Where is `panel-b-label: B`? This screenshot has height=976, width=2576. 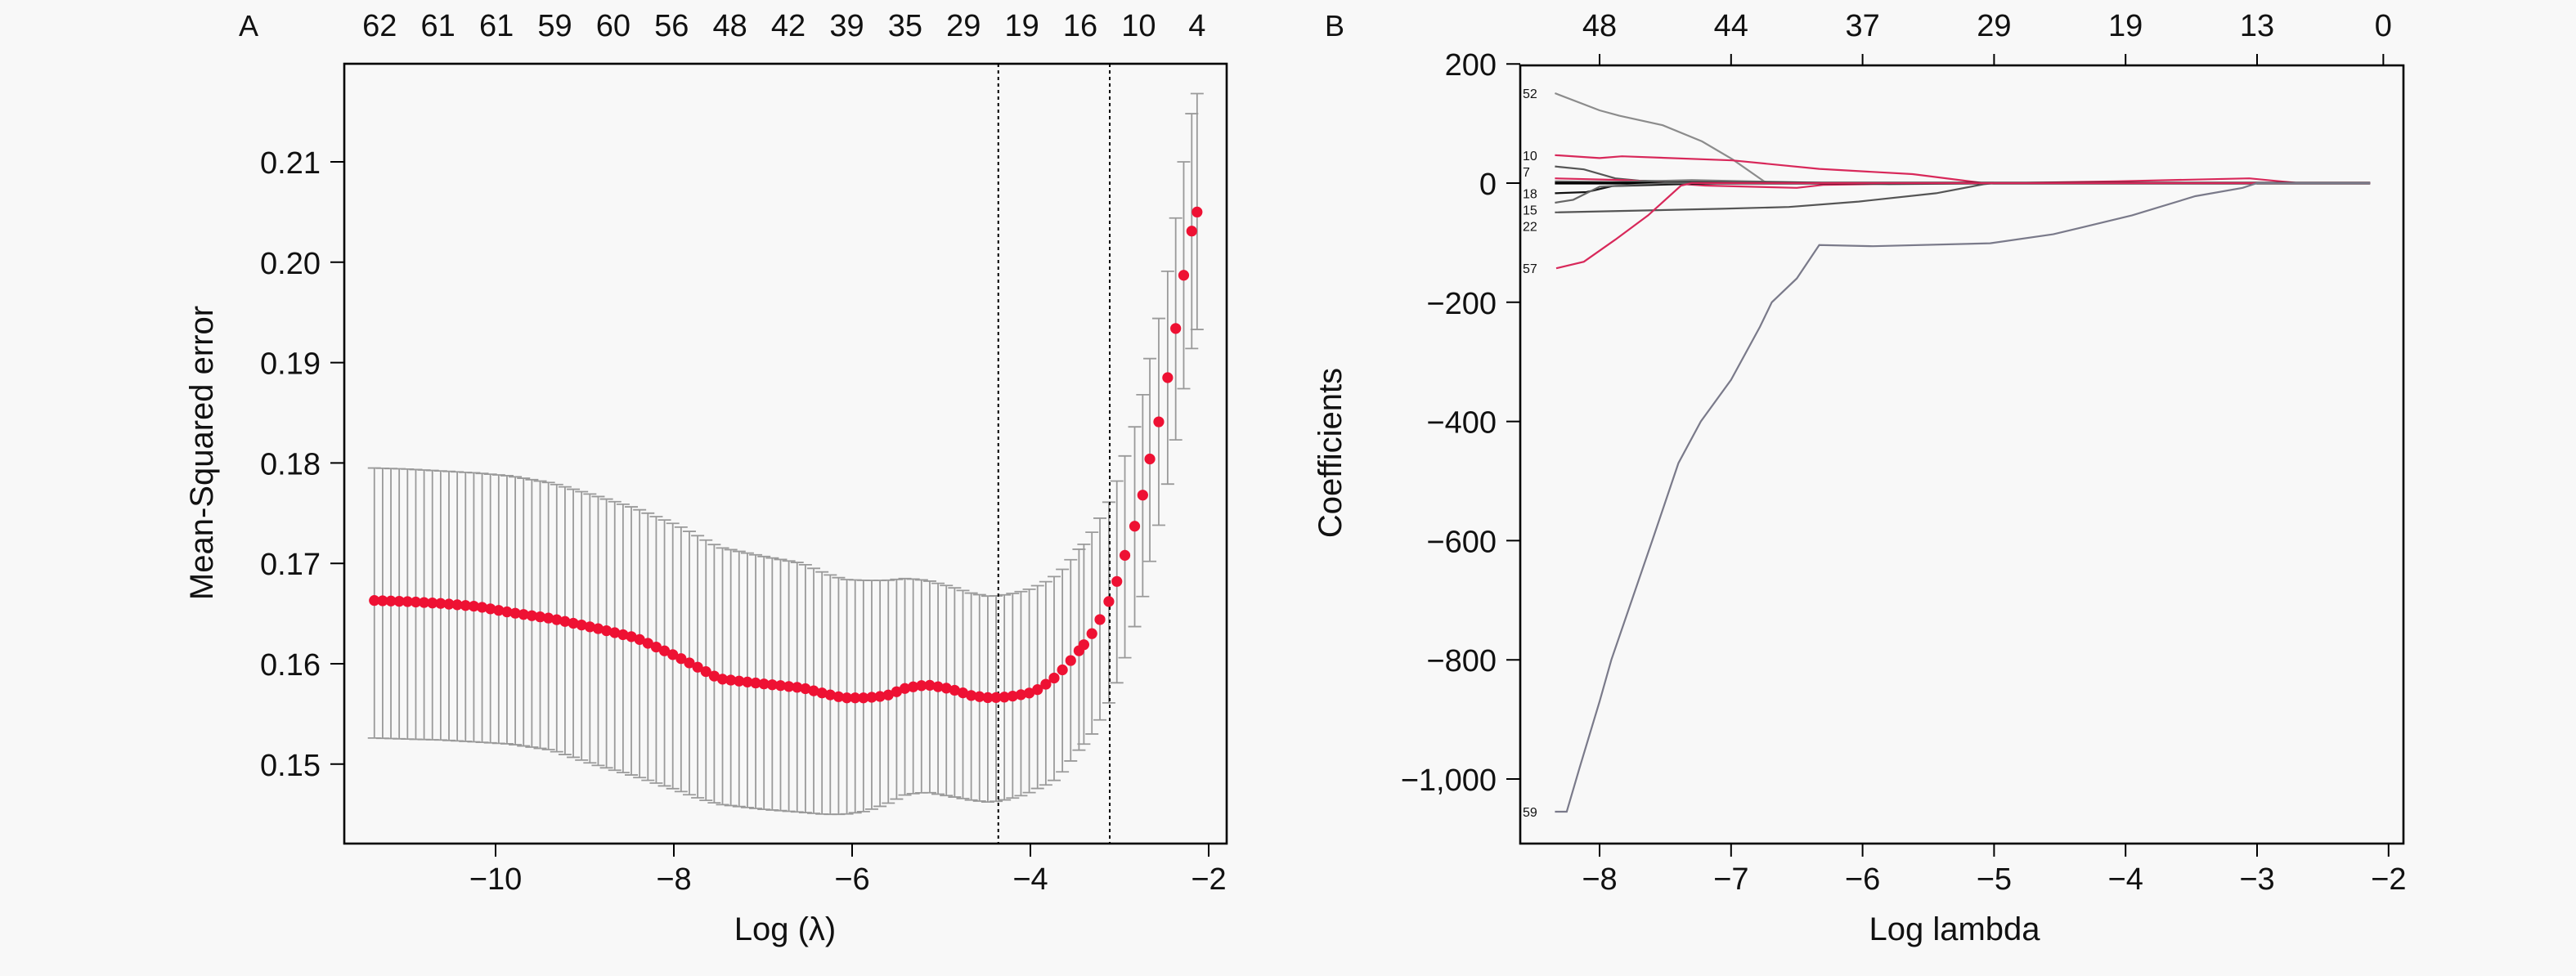 panel-b-label: B is located at coordinates (1334, 26).